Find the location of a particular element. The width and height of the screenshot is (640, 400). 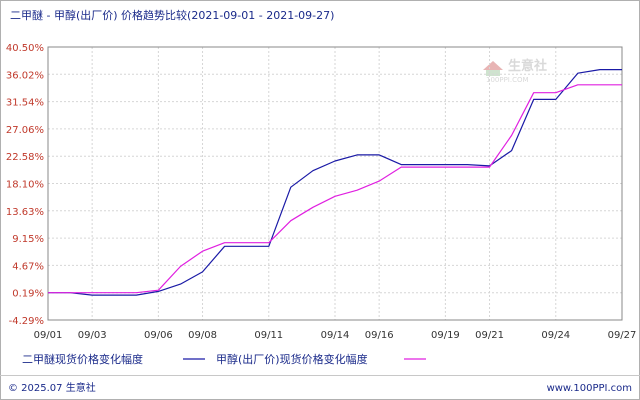

x-tick-label: 09/01 is located at coordinates (48, 335).